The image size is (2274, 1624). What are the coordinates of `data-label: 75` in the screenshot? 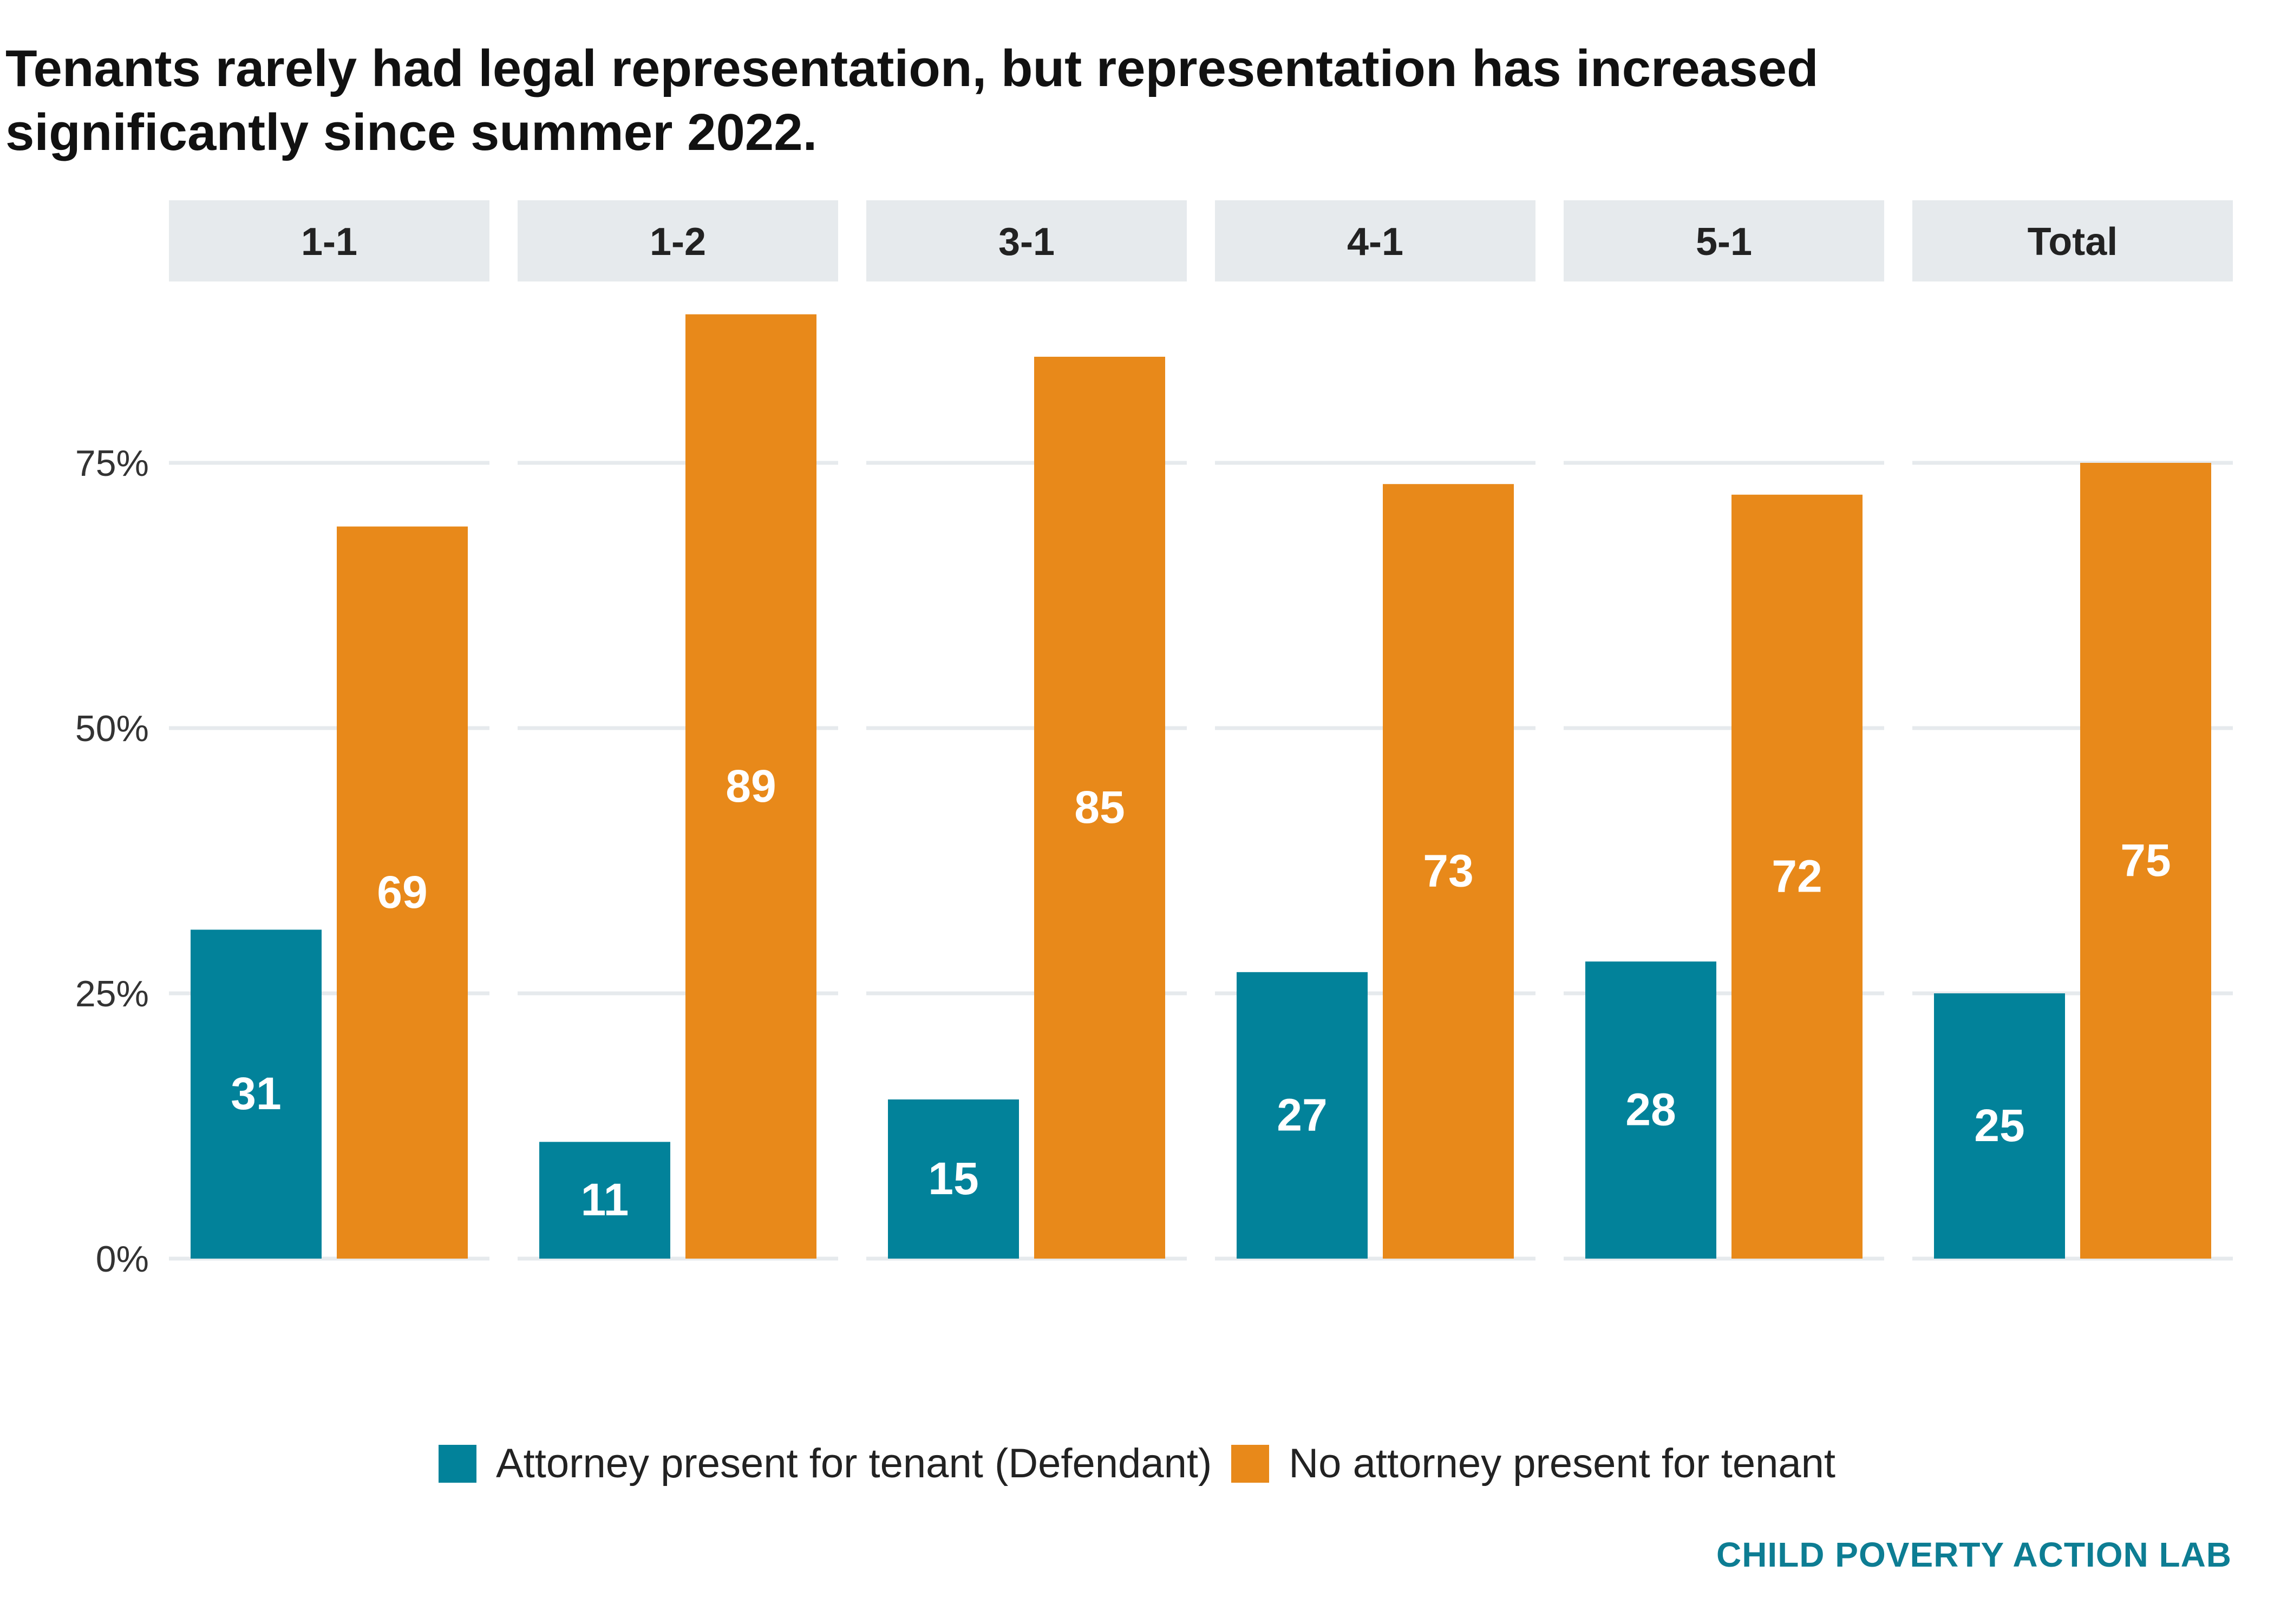 It's located at (2146, 861).